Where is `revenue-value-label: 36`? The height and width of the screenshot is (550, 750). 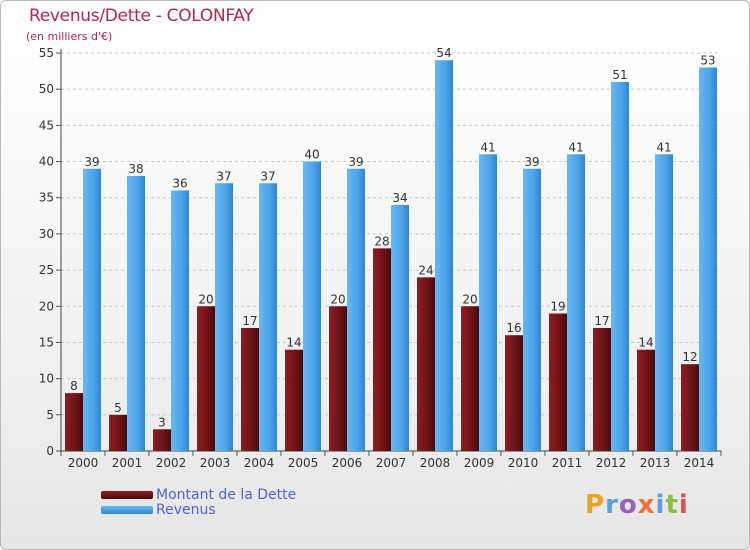 revenue-value-label: 36 is located at coordinates (179, 183).